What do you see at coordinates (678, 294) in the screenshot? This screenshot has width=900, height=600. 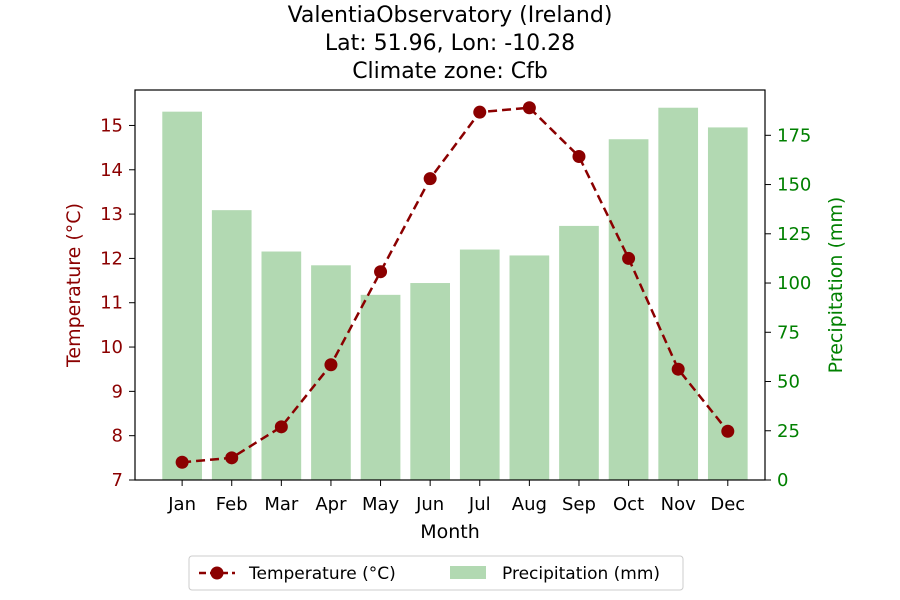 I see `precipitation-bar-nov` at bounding box center [678, 294].